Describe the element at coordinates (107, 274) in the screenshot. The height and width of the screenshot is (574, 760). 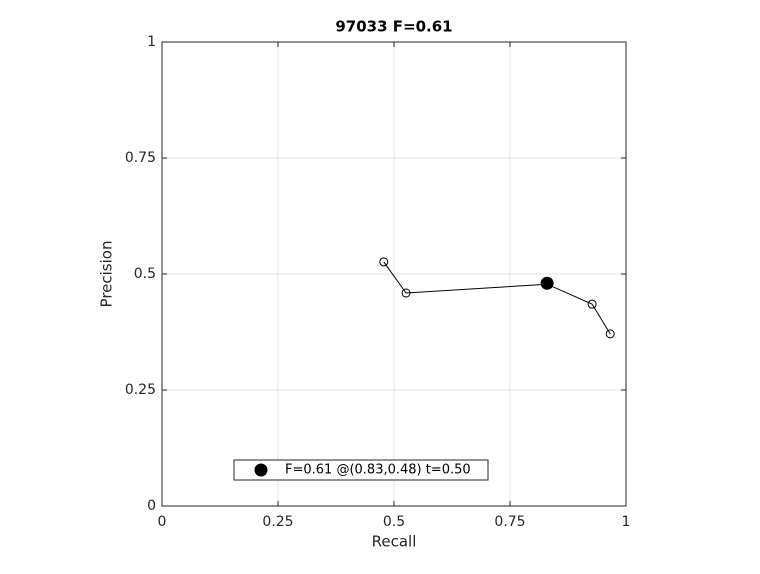
I see `y-axis-label: Precision` at that location.